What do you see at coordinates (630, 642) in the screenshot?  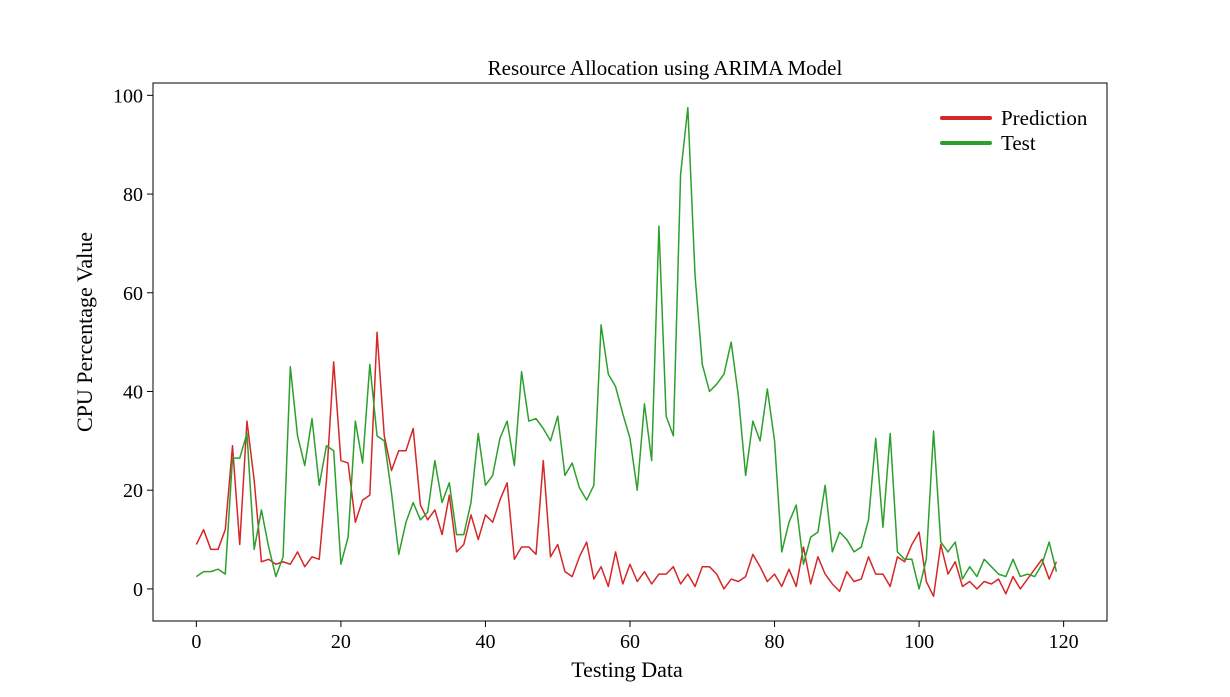 I see `x-tick-label: 60` at bounding box center [630, 642].